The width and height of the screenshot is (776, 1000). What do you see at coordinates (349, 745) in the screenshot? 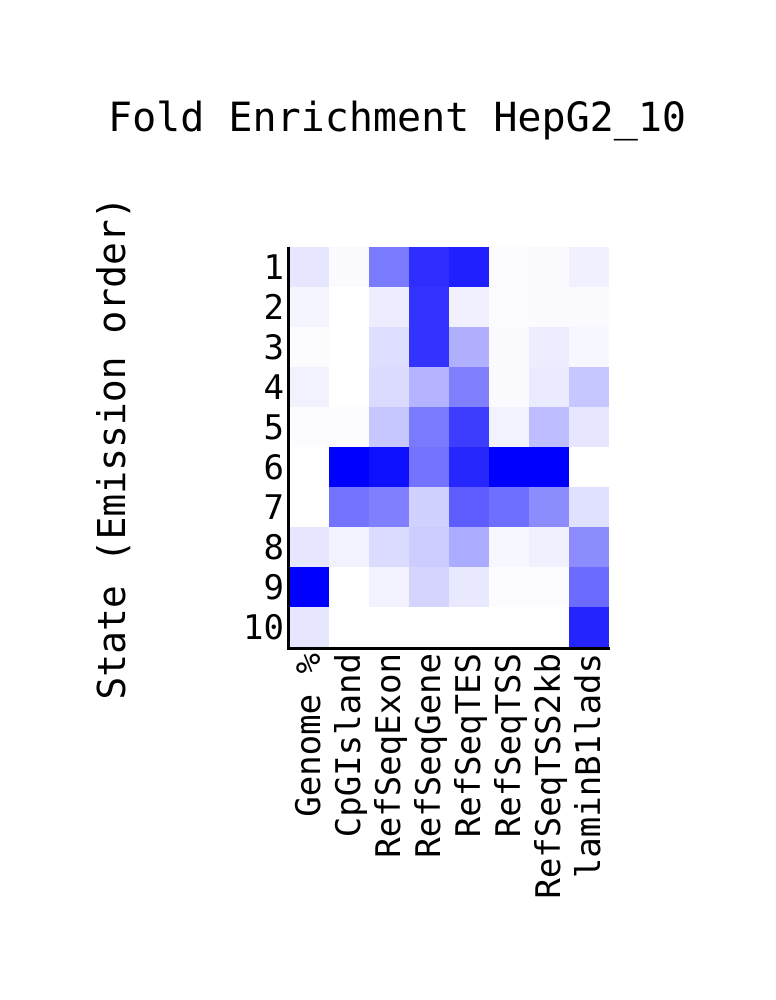
I see `x-tick-label: CpGIsland` at bounding box center [349, 745].